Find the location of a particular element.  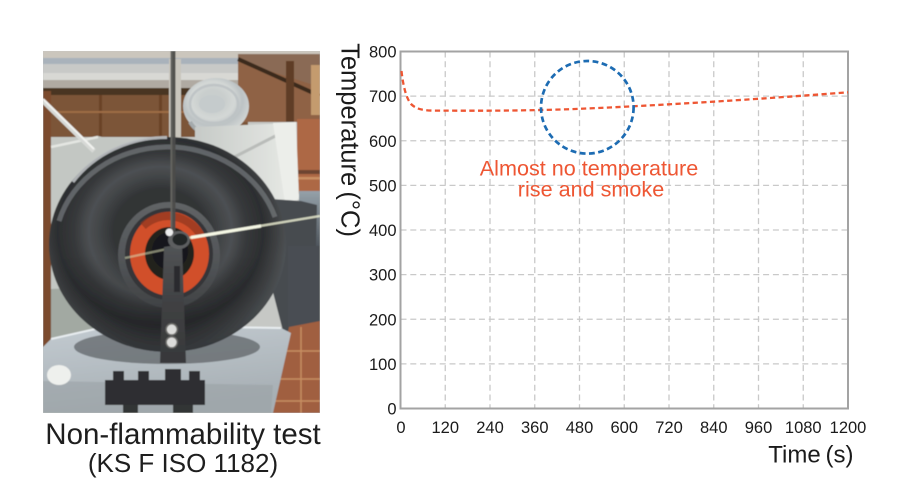

svg-text: 480 is located at coordinates (580, 428).